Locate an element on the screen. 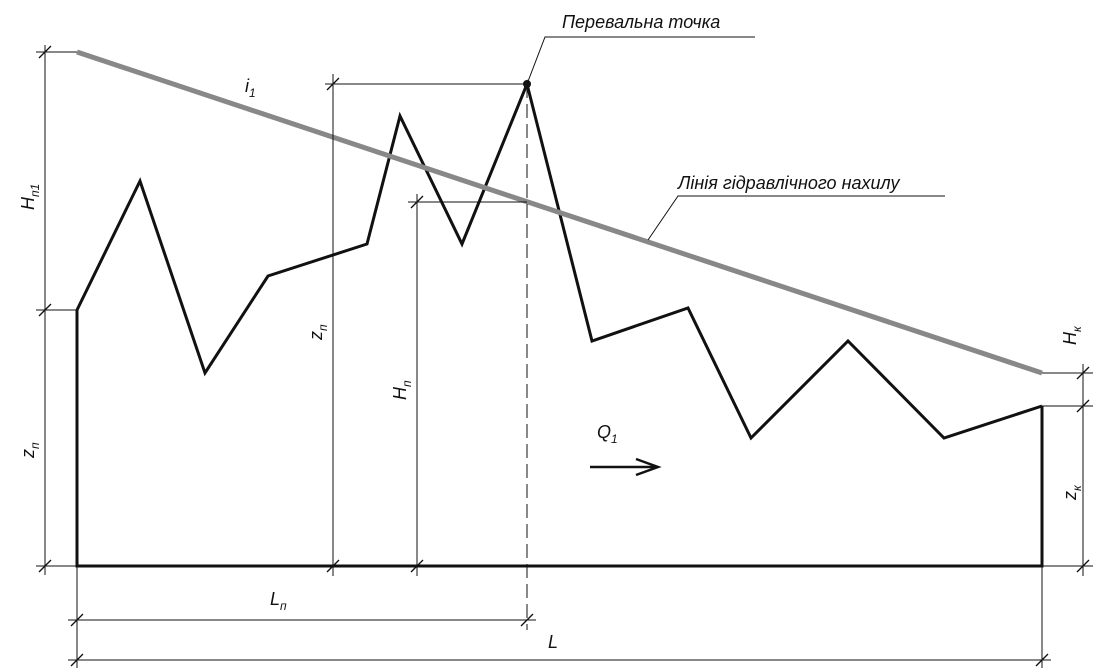 This screenshot has width=1093, height=670. label-main: Q is located at coordinates (604, 432).